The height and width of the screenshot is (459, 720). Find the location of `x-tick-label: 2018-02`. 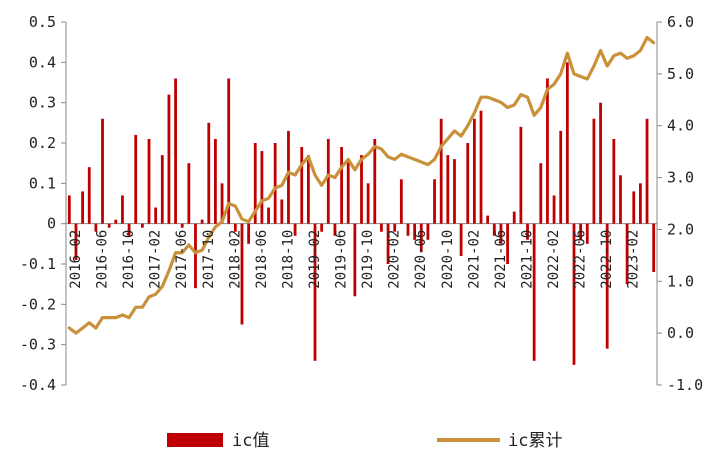

x-tick-label: 2018-02 is located at coordinates (235, 259).